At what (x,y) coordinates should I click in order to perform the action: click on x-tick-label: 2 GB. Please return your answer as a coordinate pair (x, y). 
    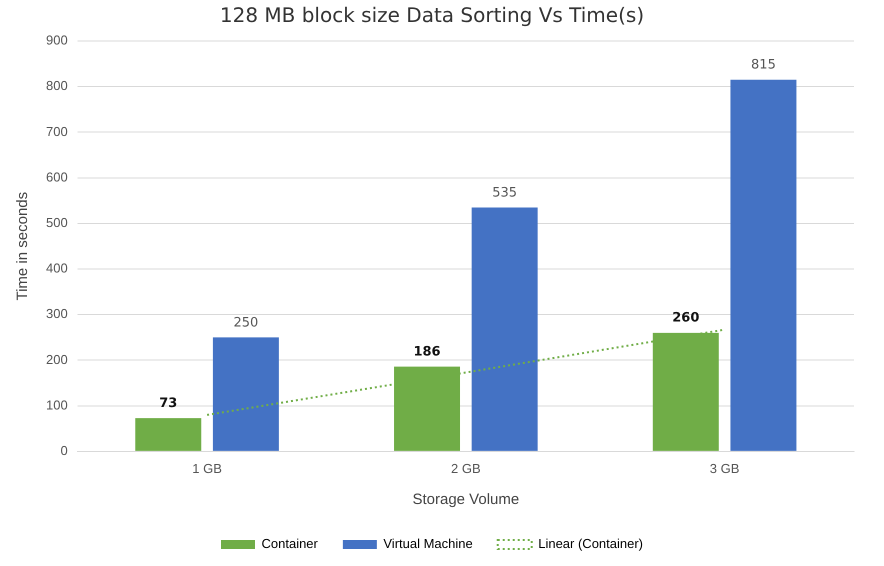
    Looking at the image, I should click on (466, 468).